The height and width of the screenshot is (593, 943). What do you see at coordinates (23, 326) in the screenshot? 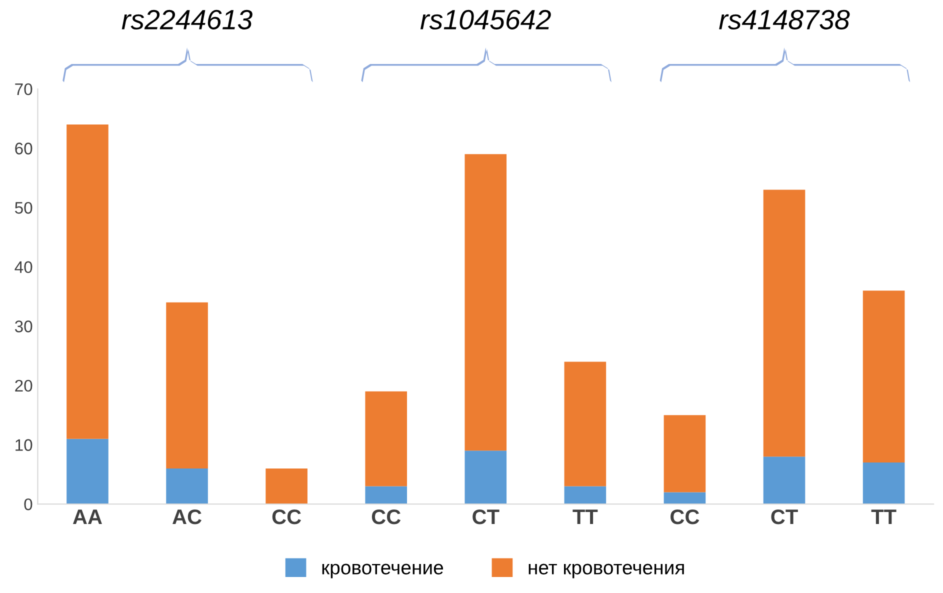
I see `y-tick-label: 30` at bounding box center [23, 326].